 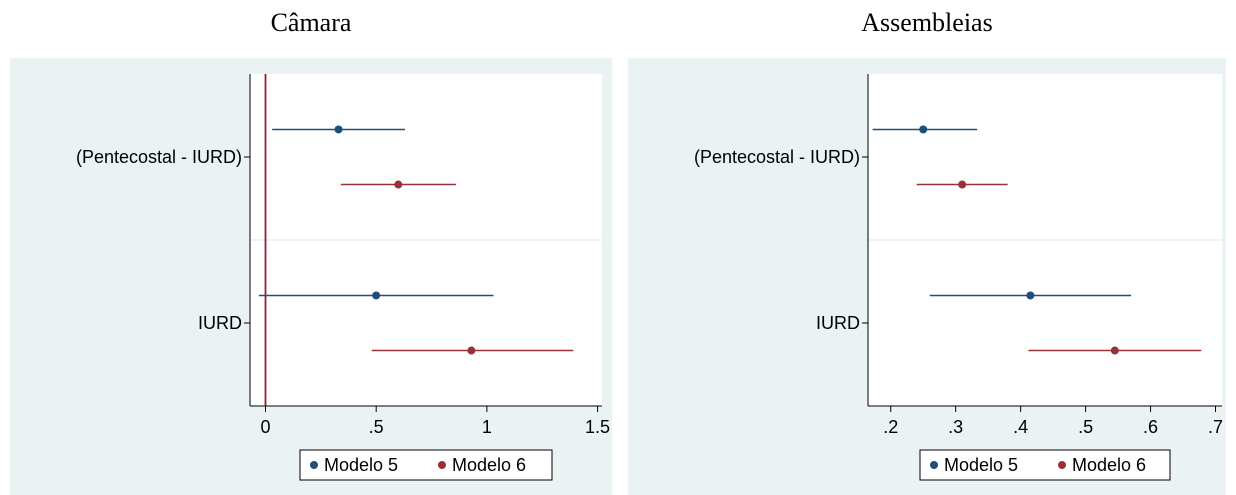 I want to click on x-tick-label: 1, so click(x=487, y=427).